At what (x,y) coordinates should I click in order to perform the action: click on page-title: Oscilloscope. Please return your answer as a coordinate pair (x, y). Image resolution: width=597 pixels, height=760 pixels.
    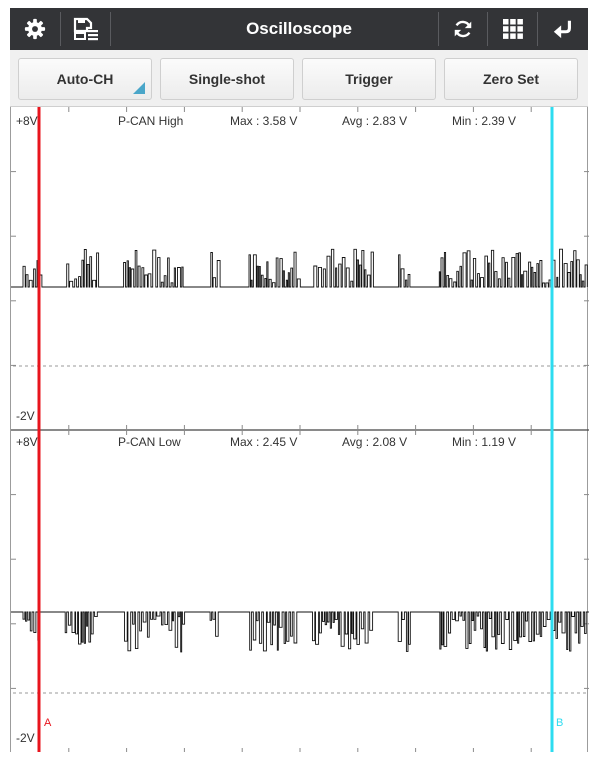
    Looking at the image, I should click on (299, 28).